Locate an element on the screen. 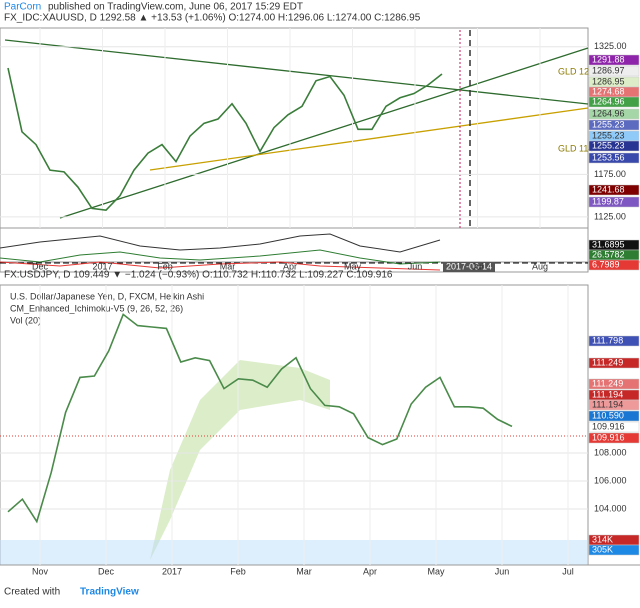  x-tick-label: Aug is located at coordinates (540, 266).